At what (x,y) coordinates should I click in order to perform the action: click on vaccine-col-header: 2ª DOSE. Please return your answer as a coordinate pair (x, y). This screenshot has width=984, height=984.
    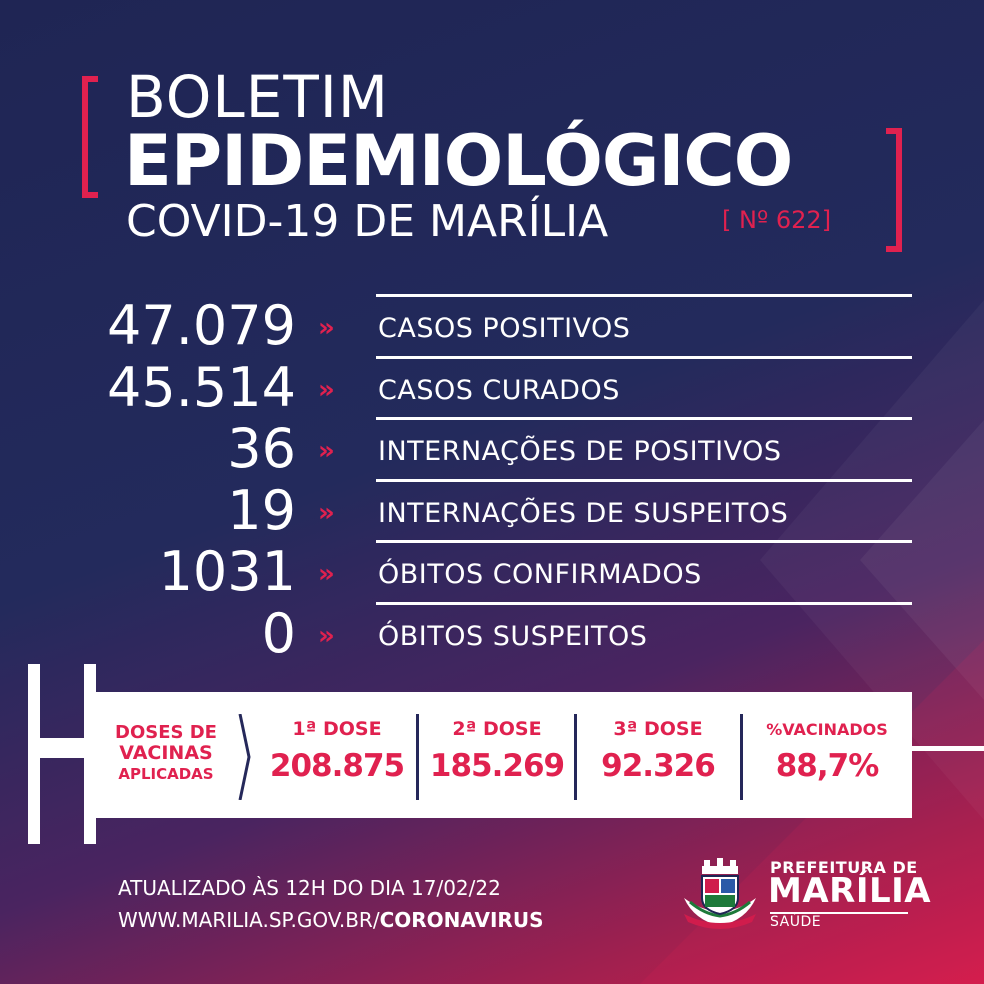
    Looking at the image, I should click on (497, 729).